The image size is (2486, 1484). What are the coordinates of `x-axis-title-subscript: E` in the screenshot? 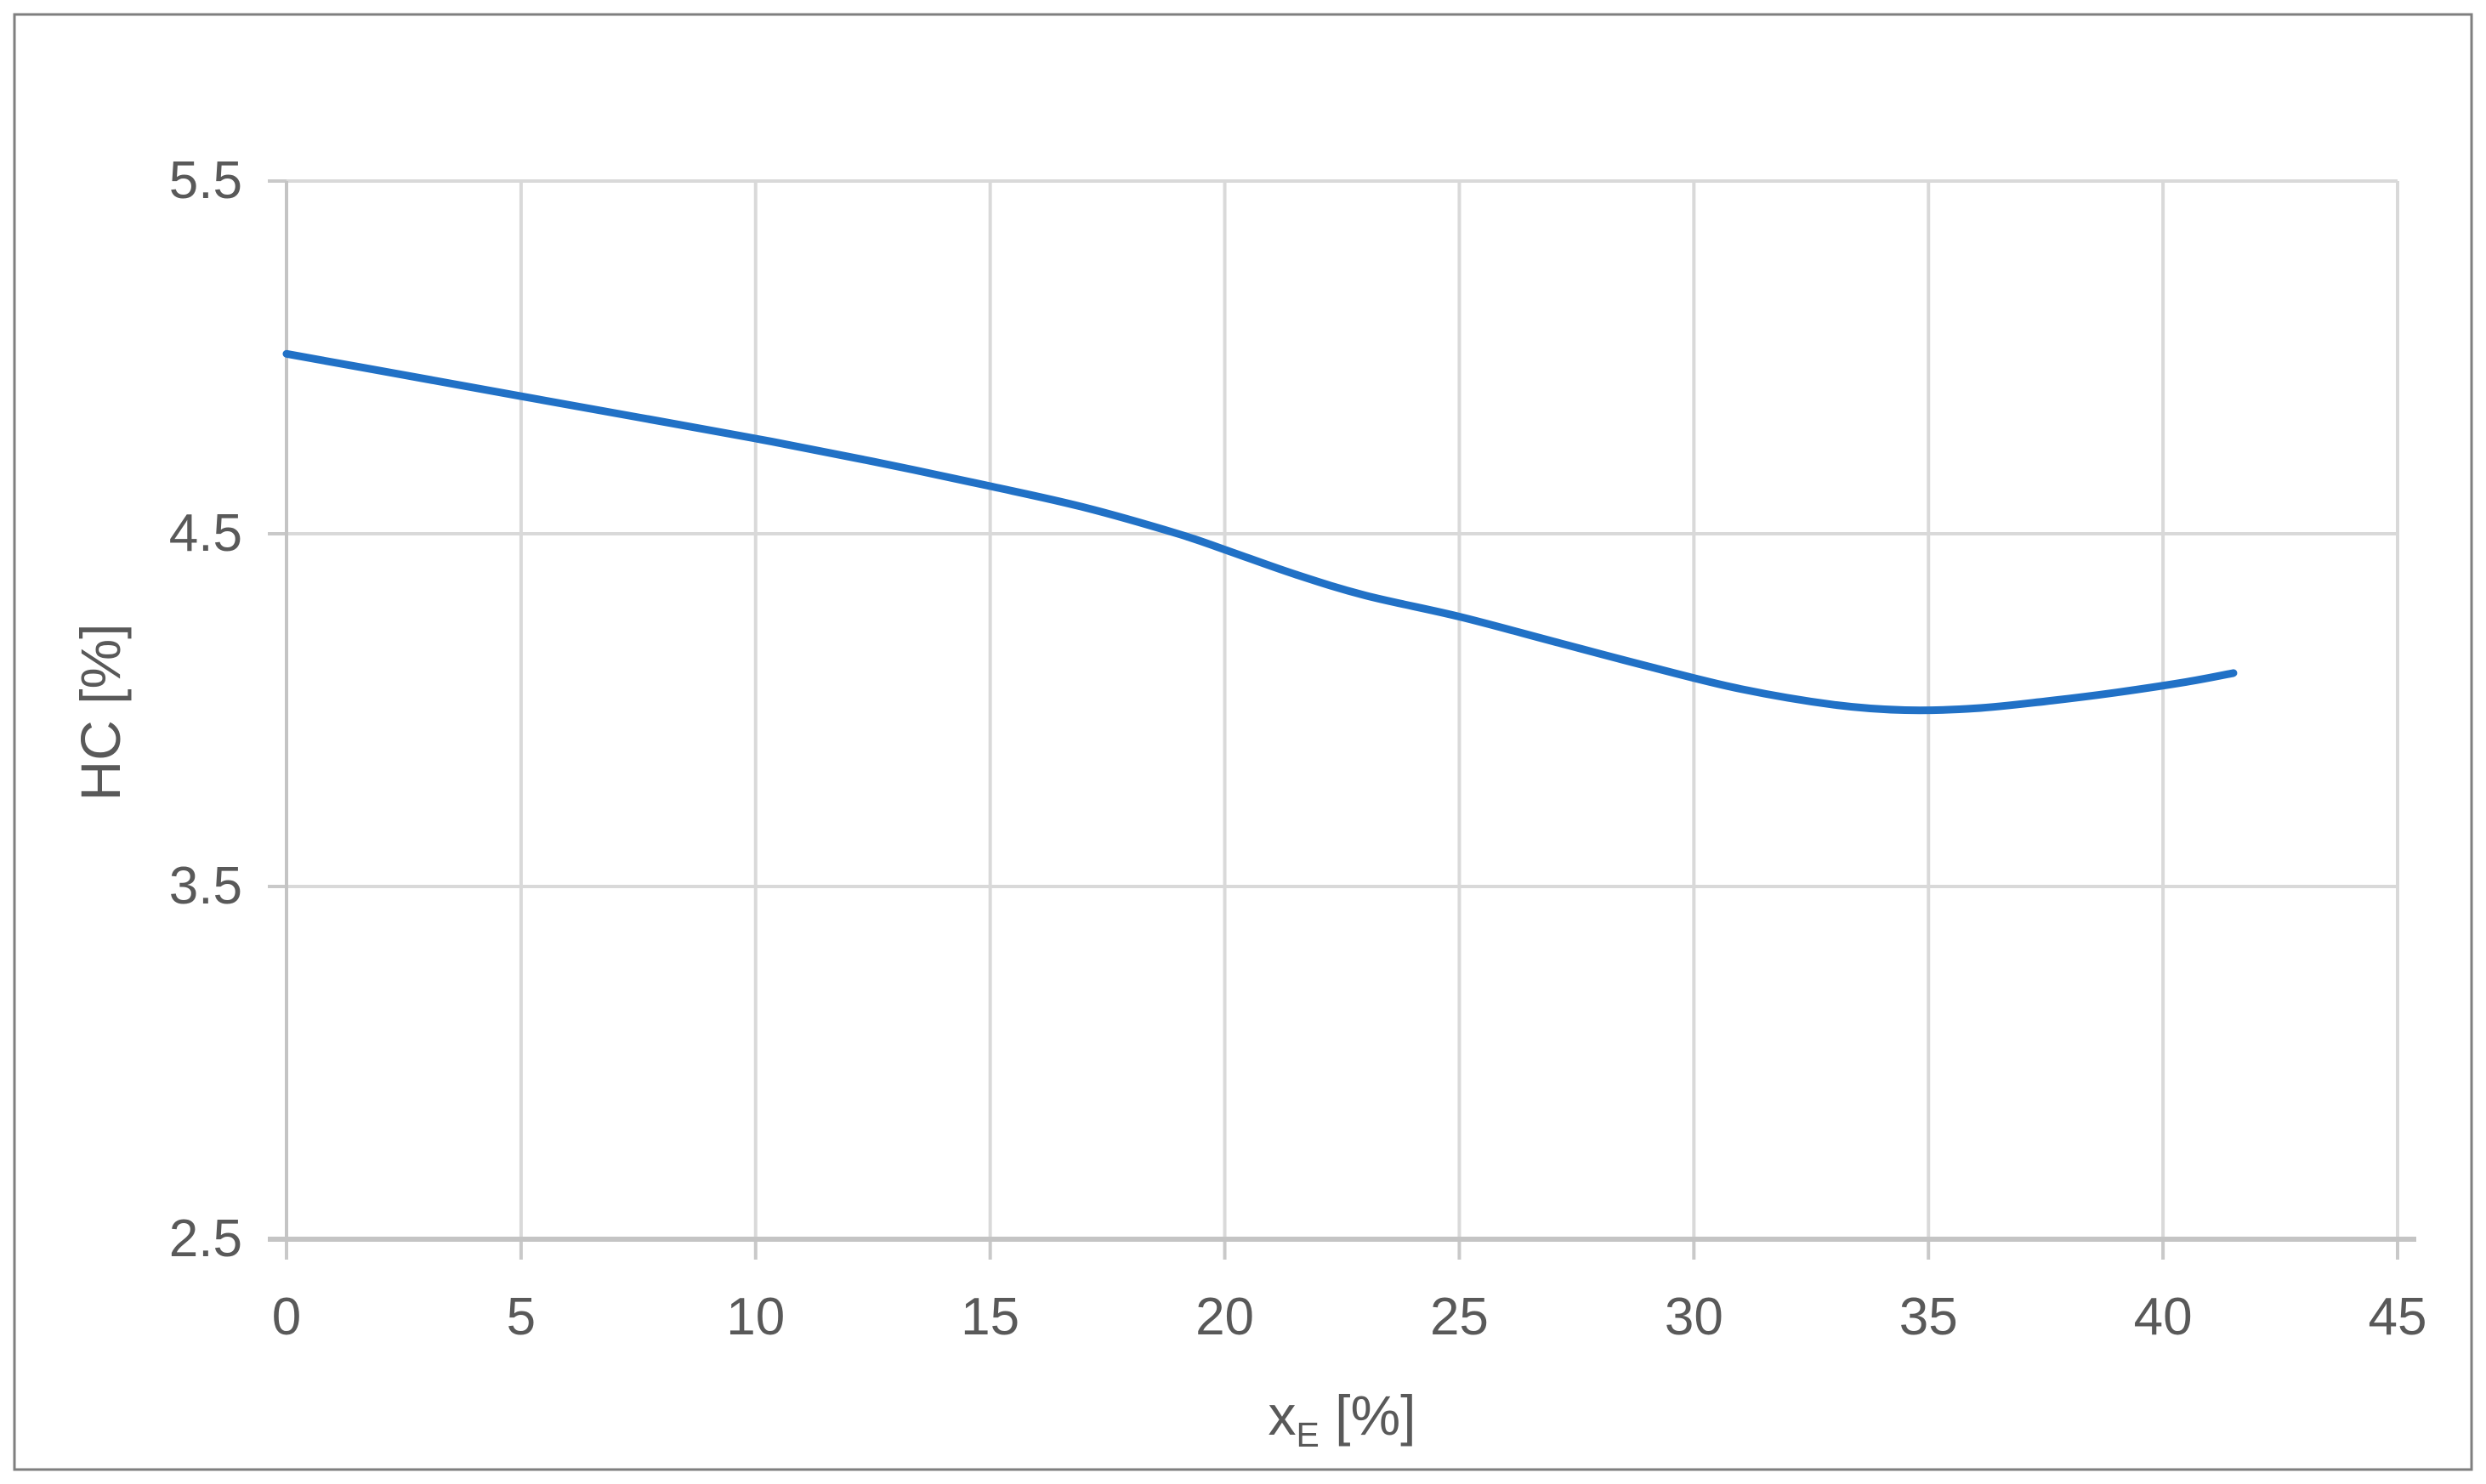 It's located at (1308, 1435).